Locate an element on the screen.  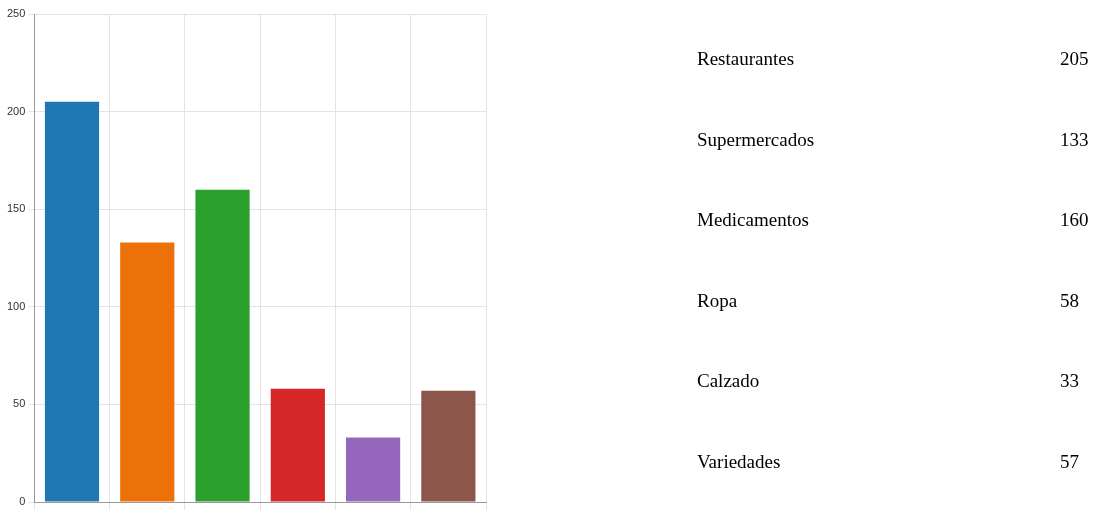
text: 160 is located at coordinates (1074, 219).